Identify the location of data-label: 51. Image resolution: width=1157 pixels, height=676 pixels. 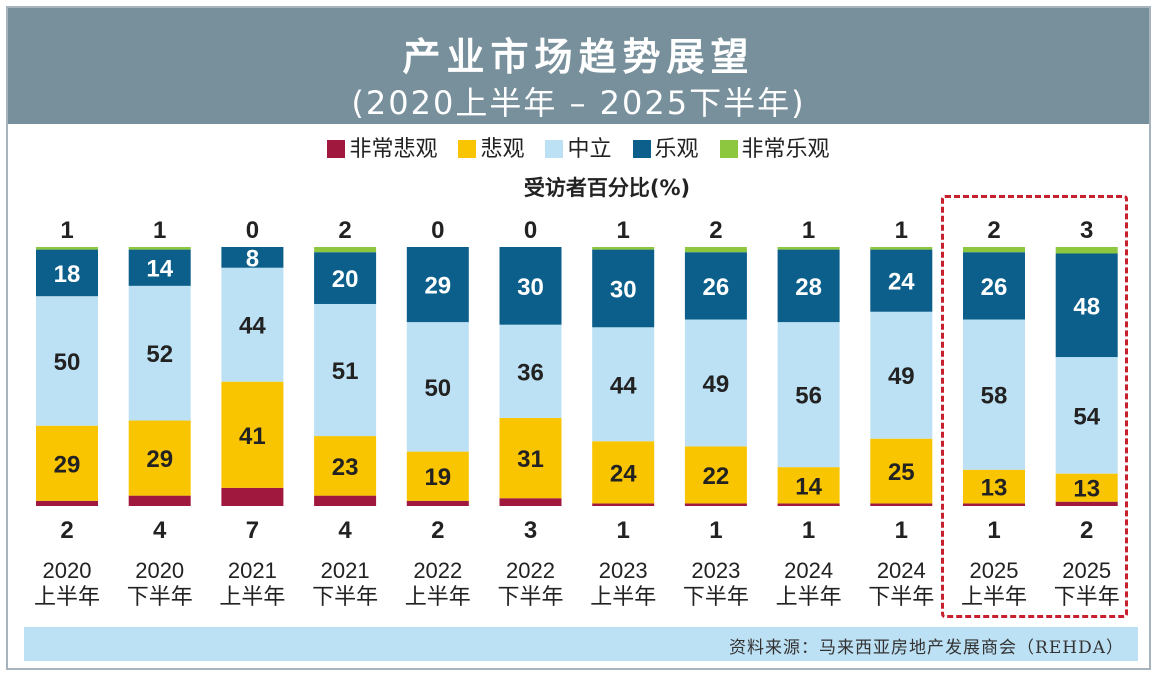
(345, 371).